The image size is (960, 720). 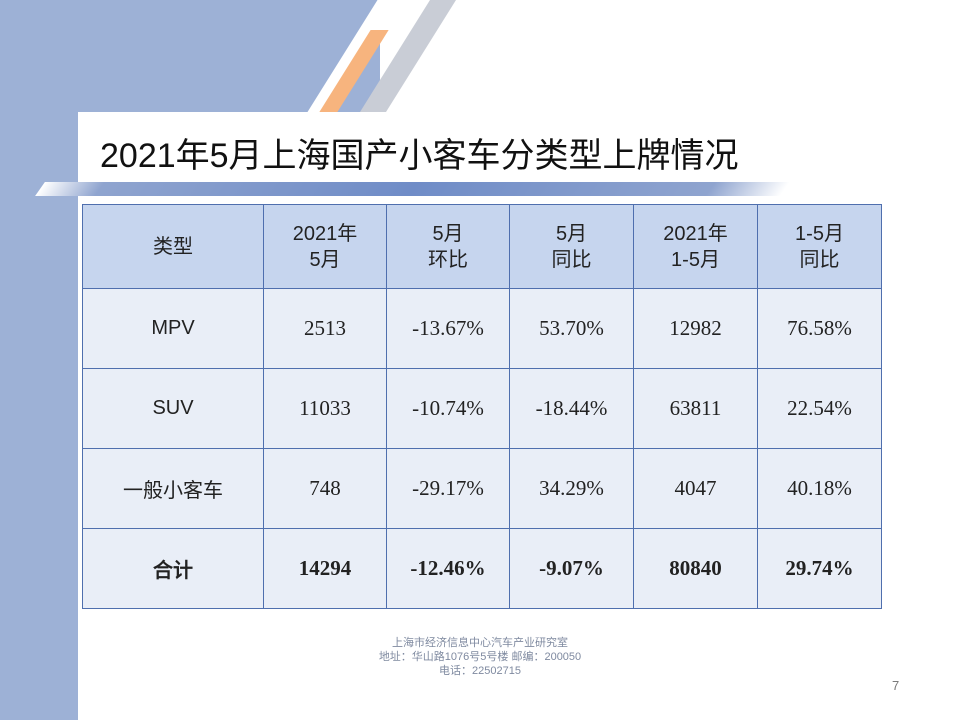 I want to click on footer-org: 上海市经济信息中心汽车产业研究室, so click(x=480, y=643).